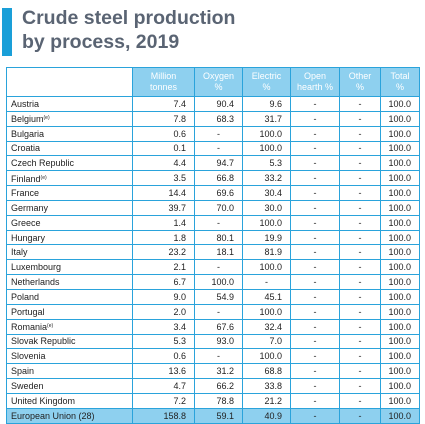  Describe the element at coordinates (101, 42) in the screenshot. I see `title-line-2: by process, 2019` at that location.